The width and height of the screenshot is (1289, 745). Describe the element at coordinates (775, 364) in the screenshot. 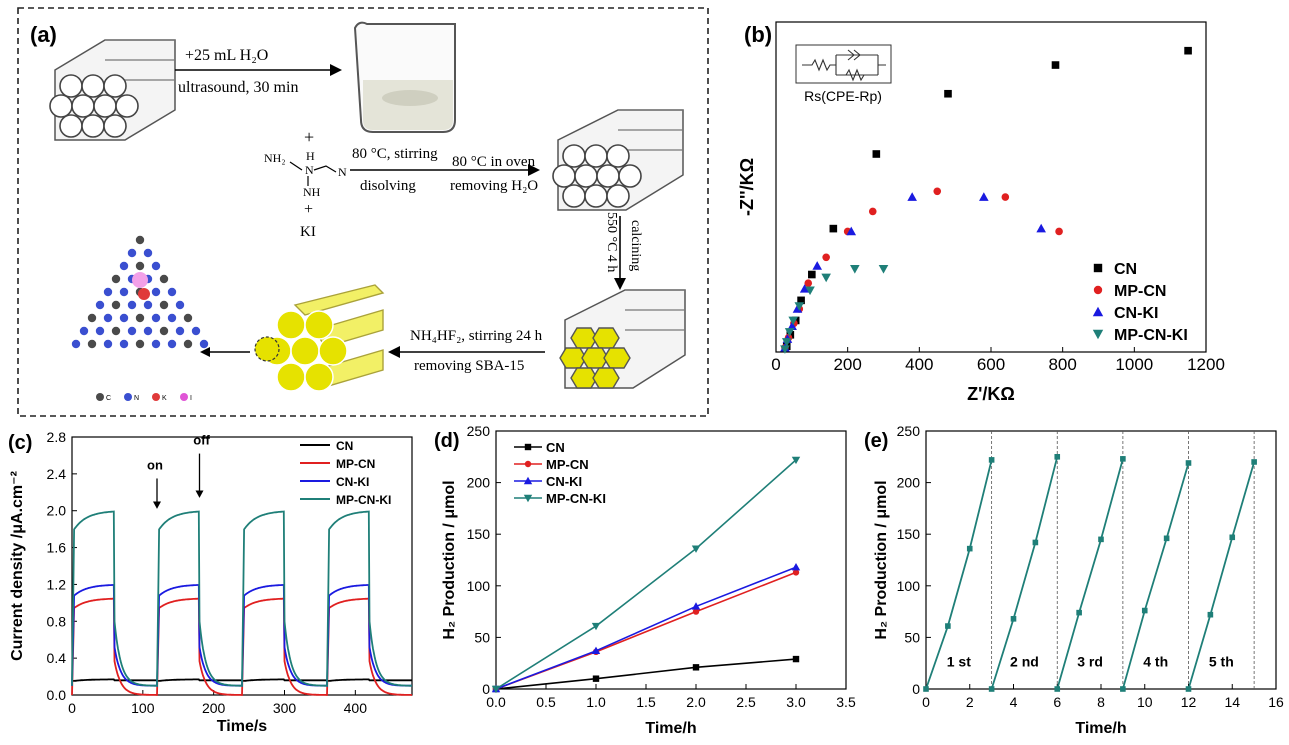

I see `x-tick-label: 0` at that location.